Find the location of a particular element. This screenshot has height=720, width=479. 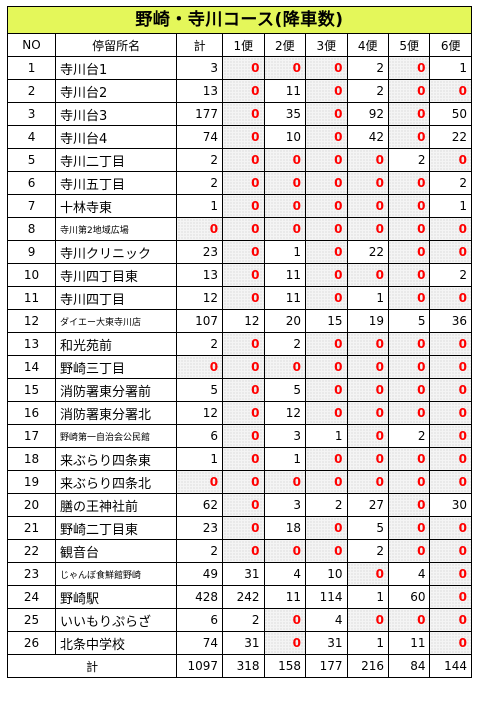

trip-count-2: 4 is located at coordinates (285, 574).